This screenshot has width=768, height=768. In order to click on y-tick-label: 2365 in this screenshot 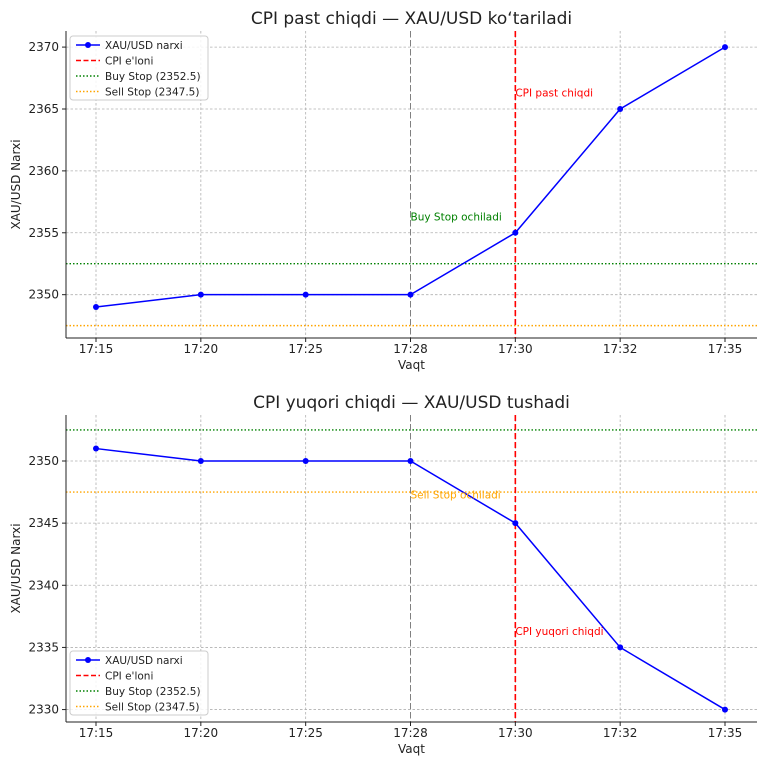, I will do `click(43, 109)`.